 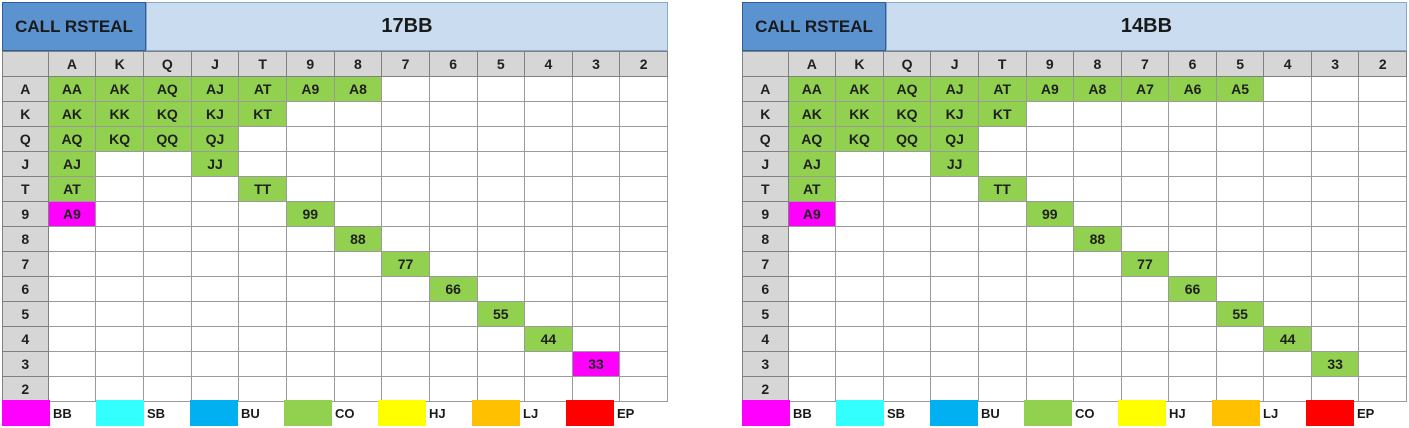 What do you see at coordinates (765, 214) in the screenshot?
I see `row-rank-header: 9` at bounding box center [765, 214].